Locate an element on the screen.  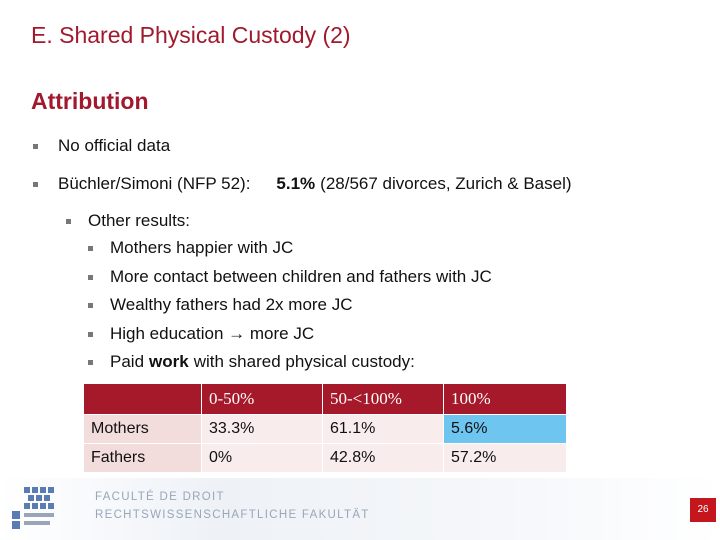
sub-item-text: Paid is located at coordinates (127, 361).